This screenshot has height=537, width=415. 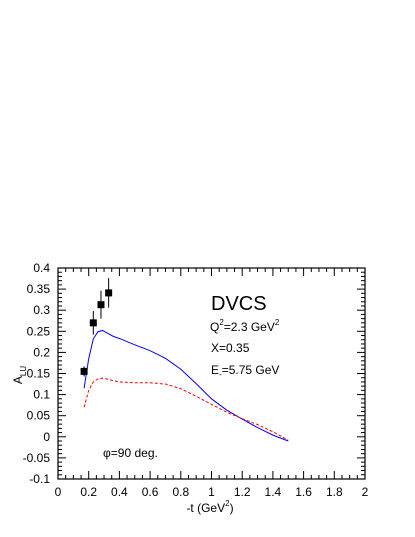 What do you see at coordinates (39, 289) in the screenshot?
I see `y-tick-label: 0.35` at bounding box center [39, 289].